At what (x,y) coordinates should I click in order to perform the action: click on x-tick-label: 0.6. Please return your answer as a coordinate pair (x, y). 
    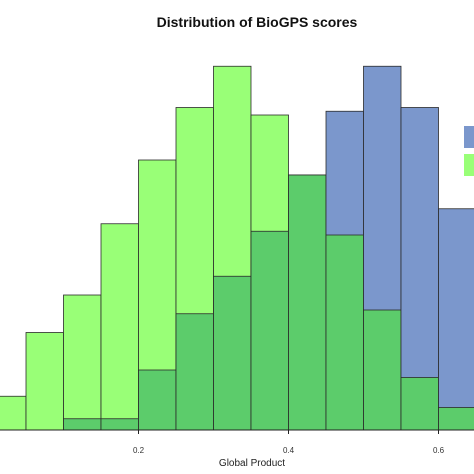
    Looking at the image, I should click on (439, 450).